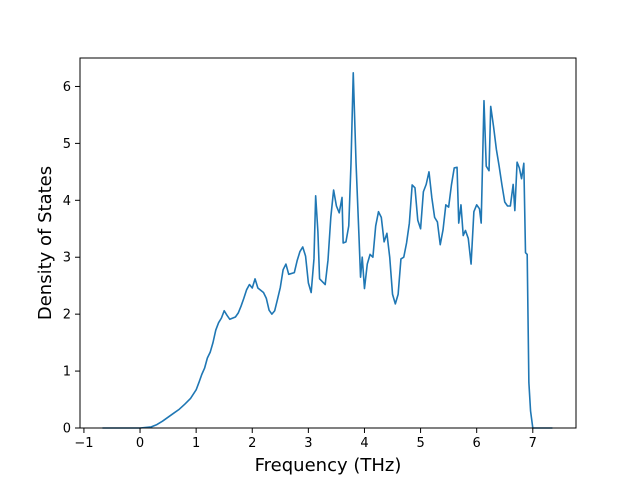 The width and height of the screenshot is (640, 480). Describe the element at coordinates (67, 372) in the screenshot. I see `y-tick-label: 1` at that location.